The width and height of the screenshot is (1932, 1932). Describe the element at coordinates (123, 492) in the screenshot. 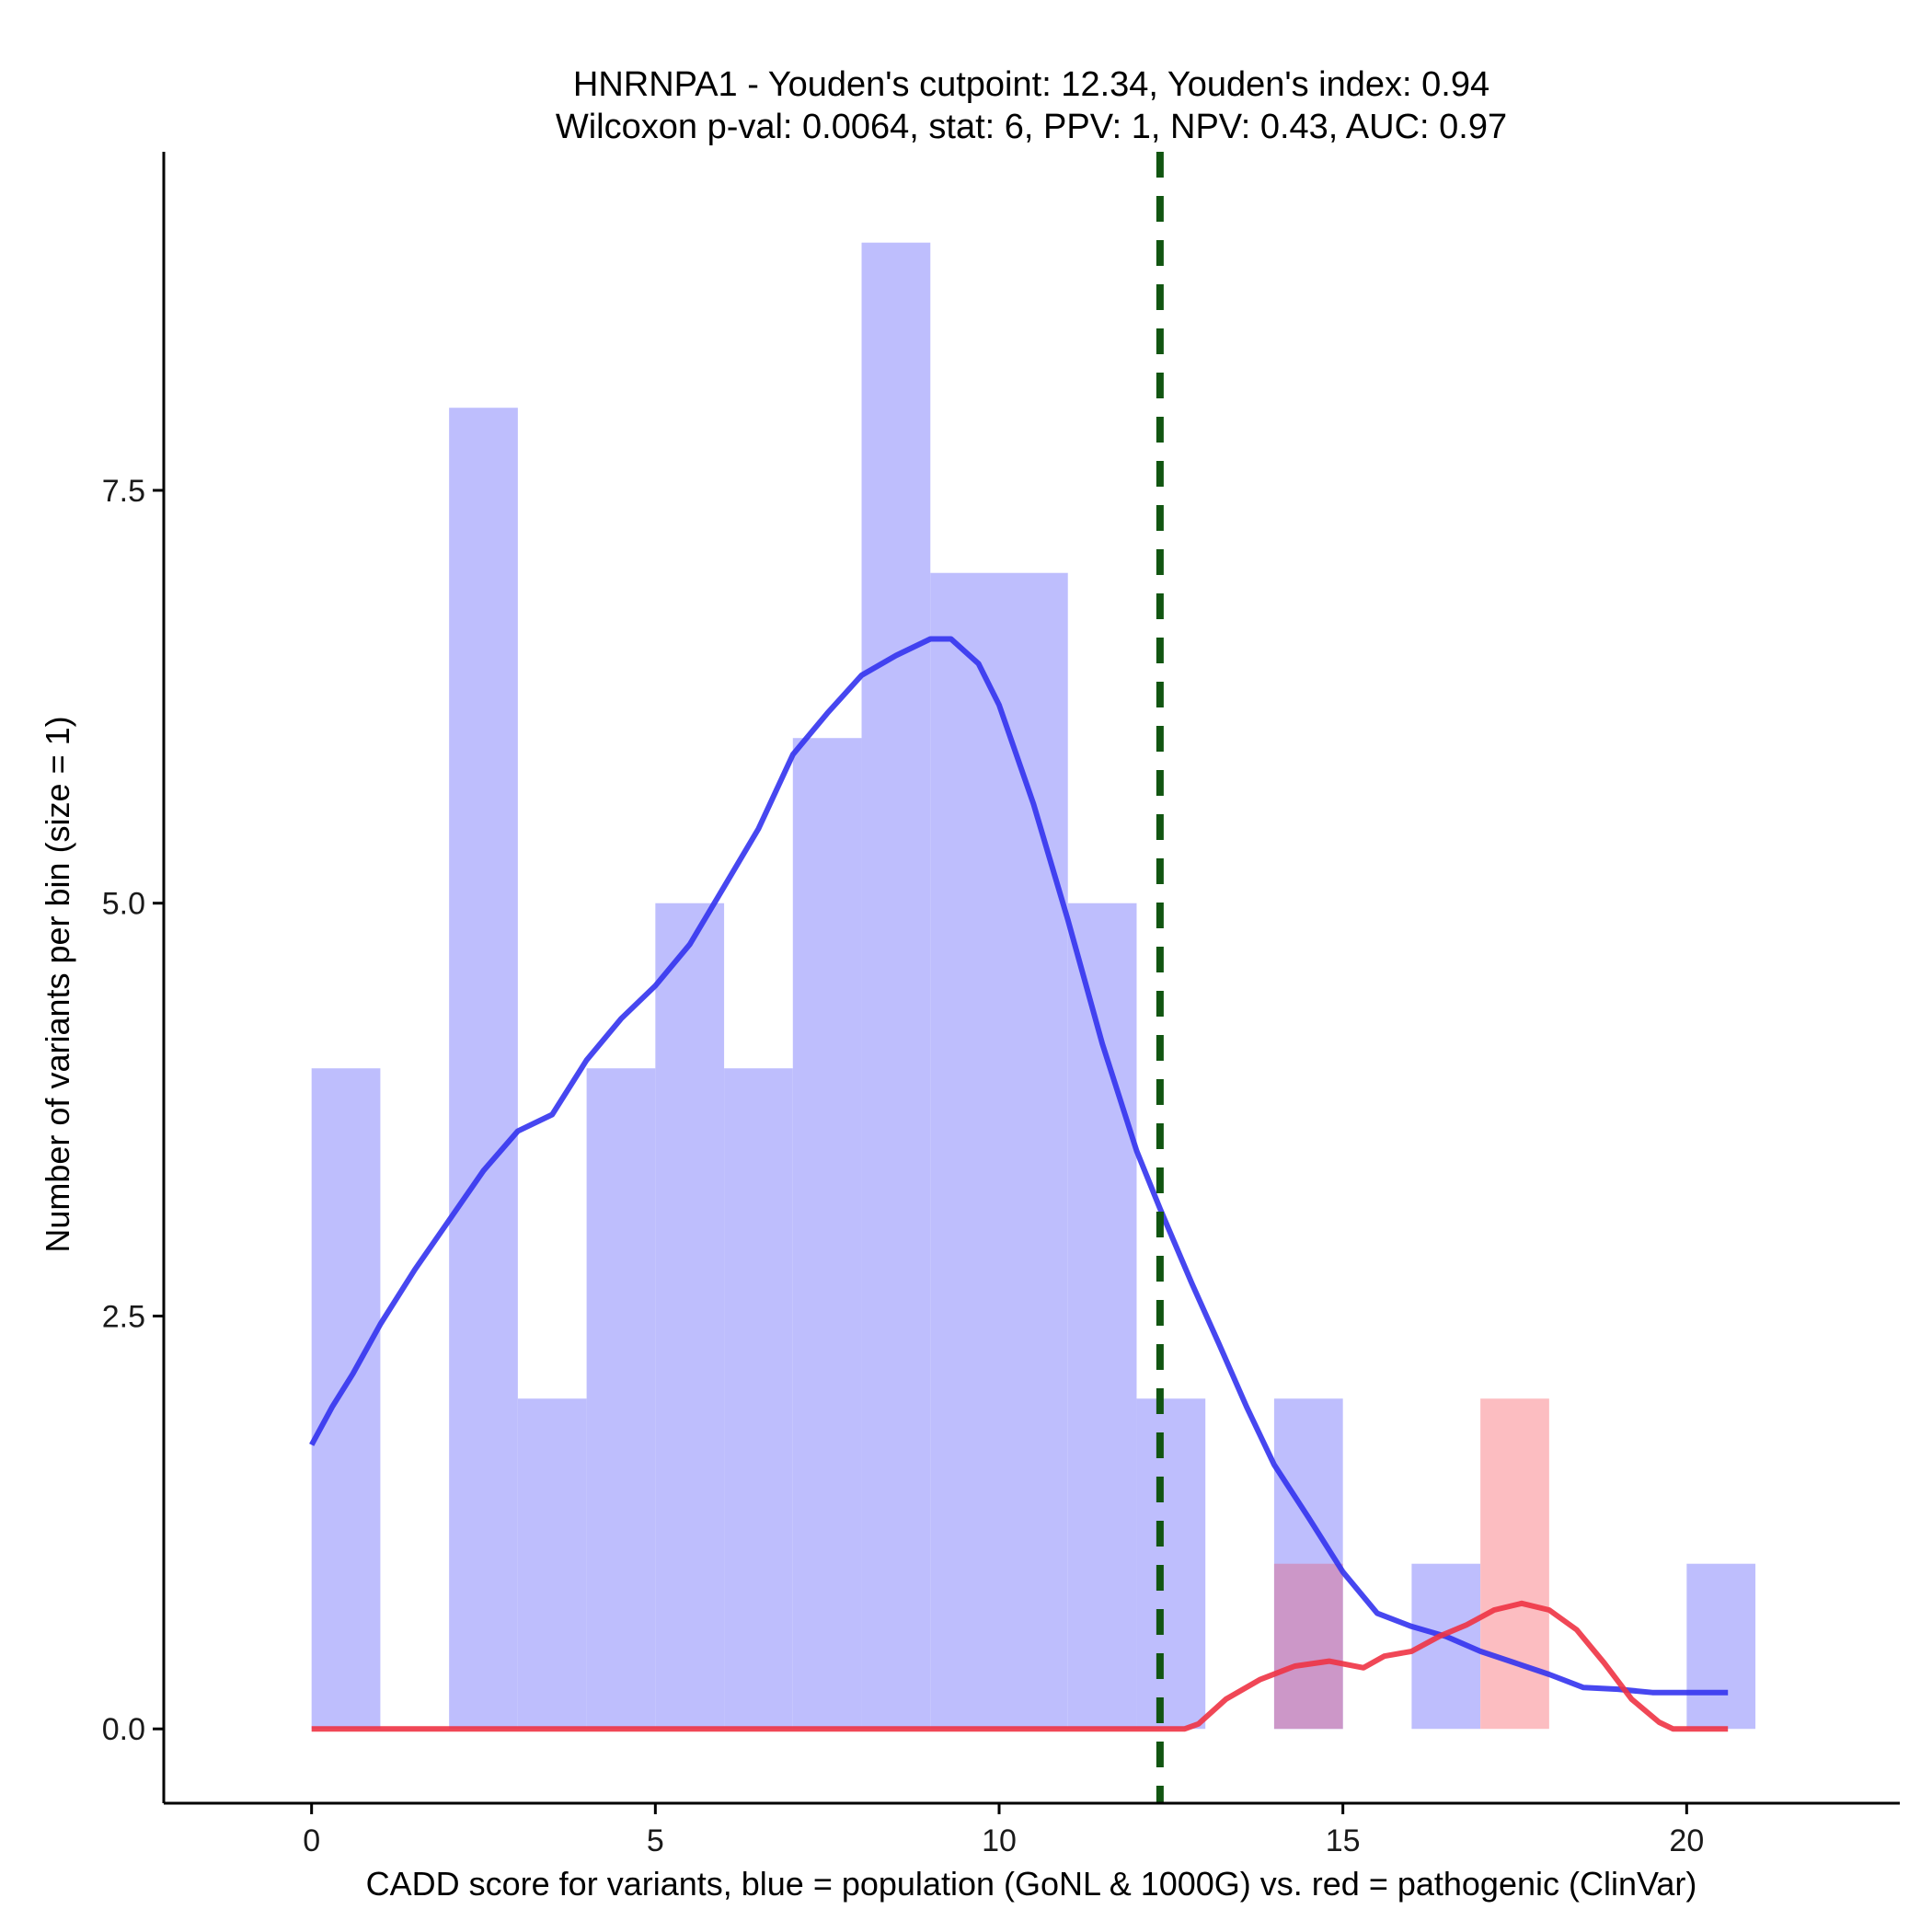

I see `y-tick-label: 7.5` at that location.